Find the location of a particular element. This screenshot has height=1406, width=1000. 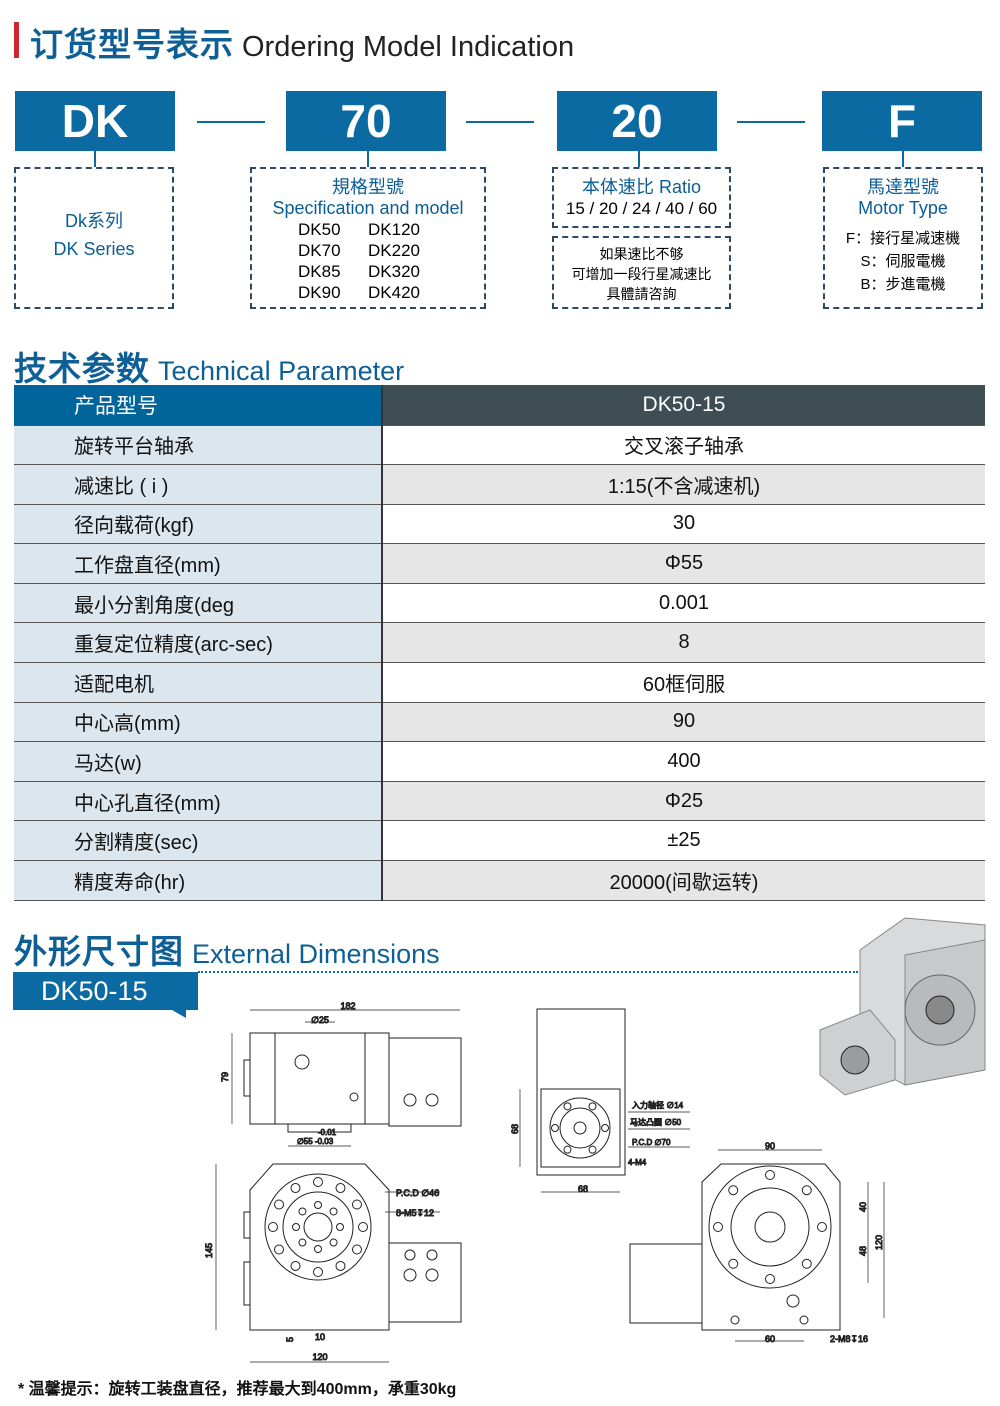

motor-option: B：步進電機 is located at coordinates (903, 284).